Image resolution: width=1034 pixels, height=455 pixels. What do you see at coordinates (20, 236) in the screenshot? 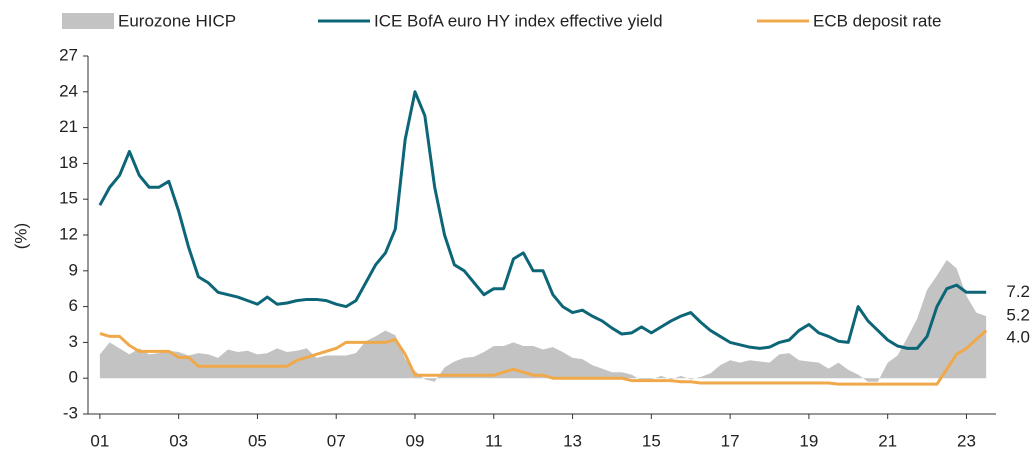
I see `y-axis-label: (%)` at bounding box center [20, 236].